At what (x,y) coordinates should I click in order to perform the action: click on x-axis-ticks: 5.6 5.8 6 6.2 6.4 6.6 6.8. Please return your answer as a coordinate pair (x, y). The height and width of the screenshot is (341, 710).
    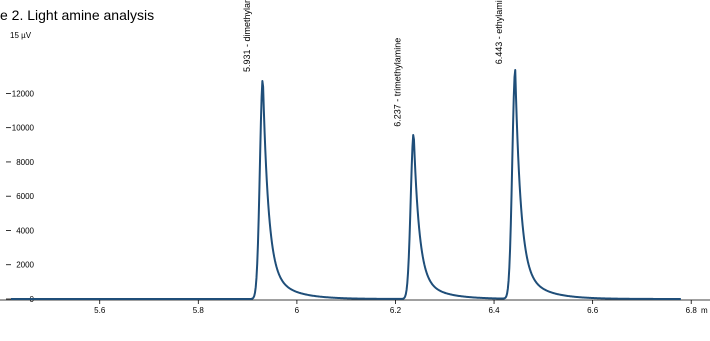
    Looking at the image, I should click on (395, 307).